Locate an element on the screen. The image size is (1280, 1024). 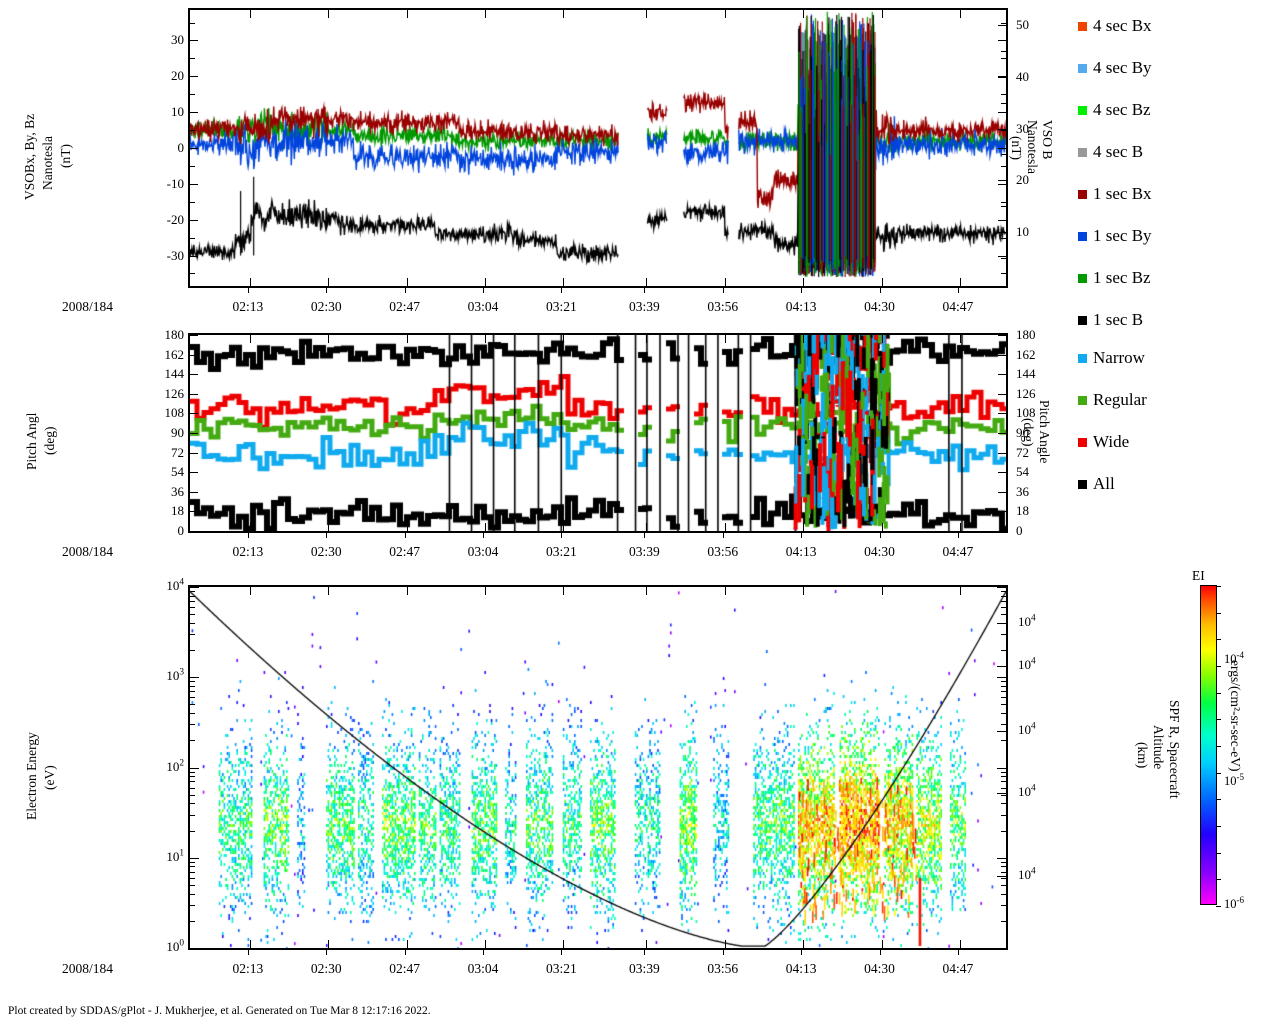
axis-tick-label: 36 is located at coordinates (1022, 491).